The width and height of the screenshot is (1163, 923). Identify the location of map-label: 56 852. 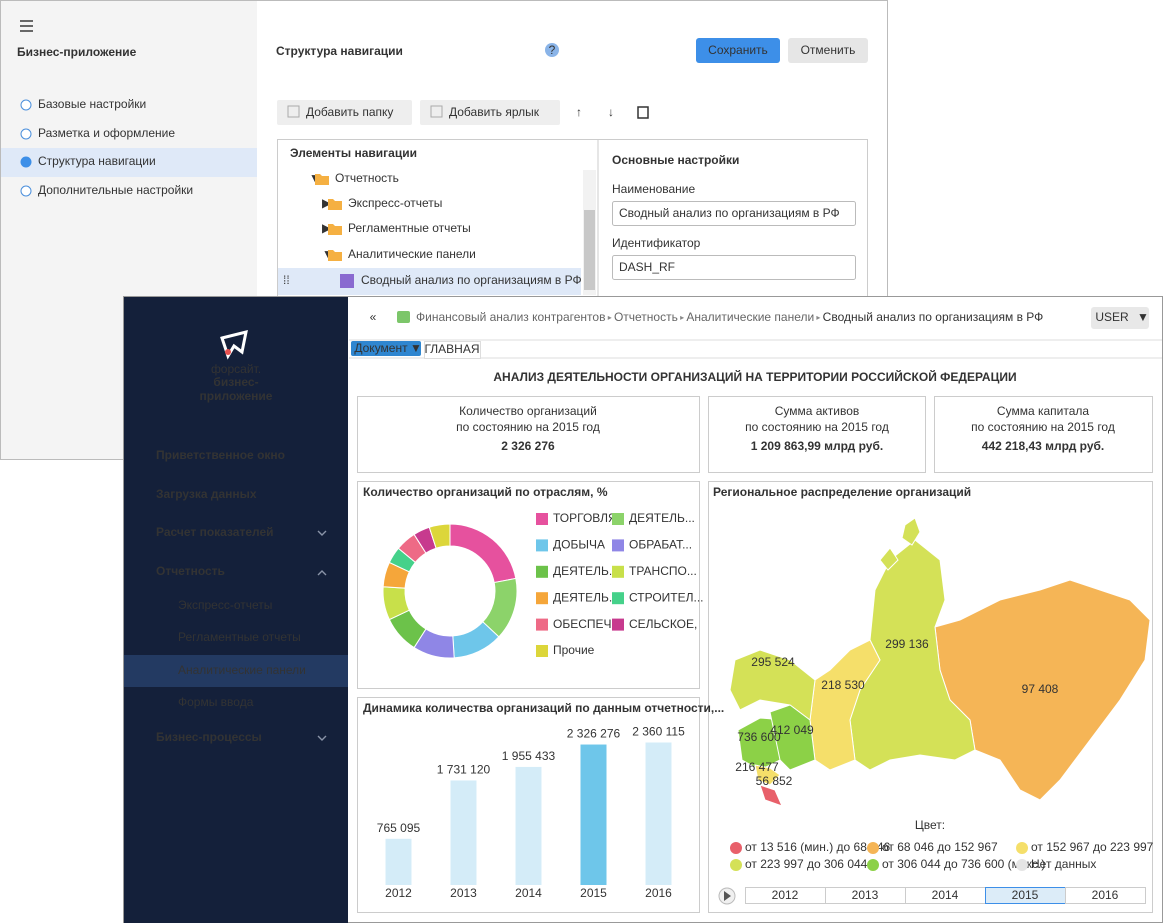
(774, 781).